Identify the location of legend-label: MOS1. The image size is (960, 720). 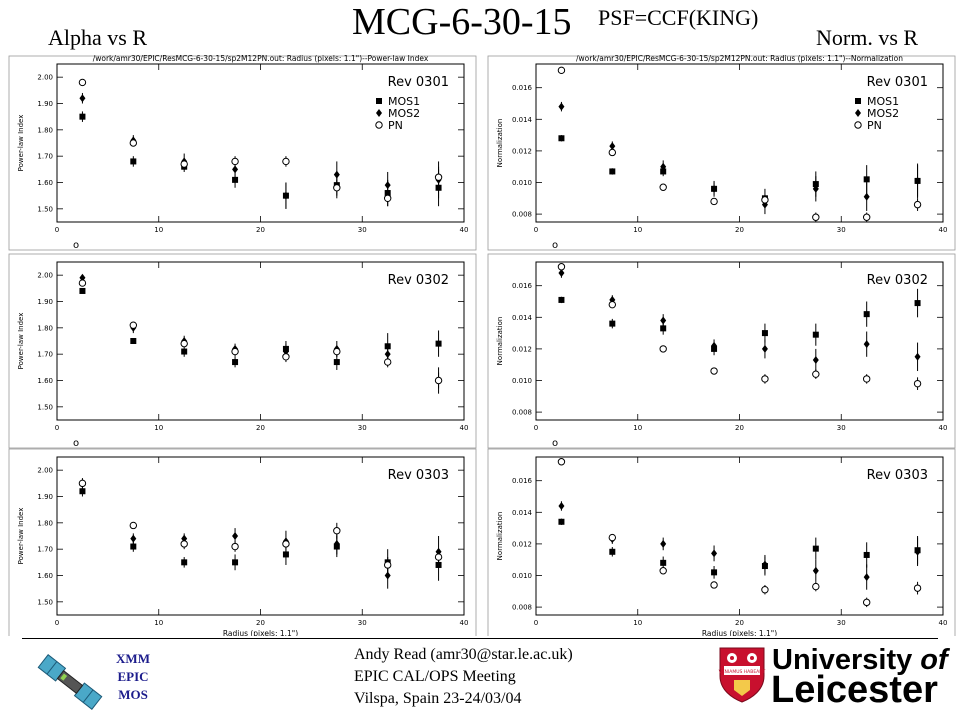
(883, 101).